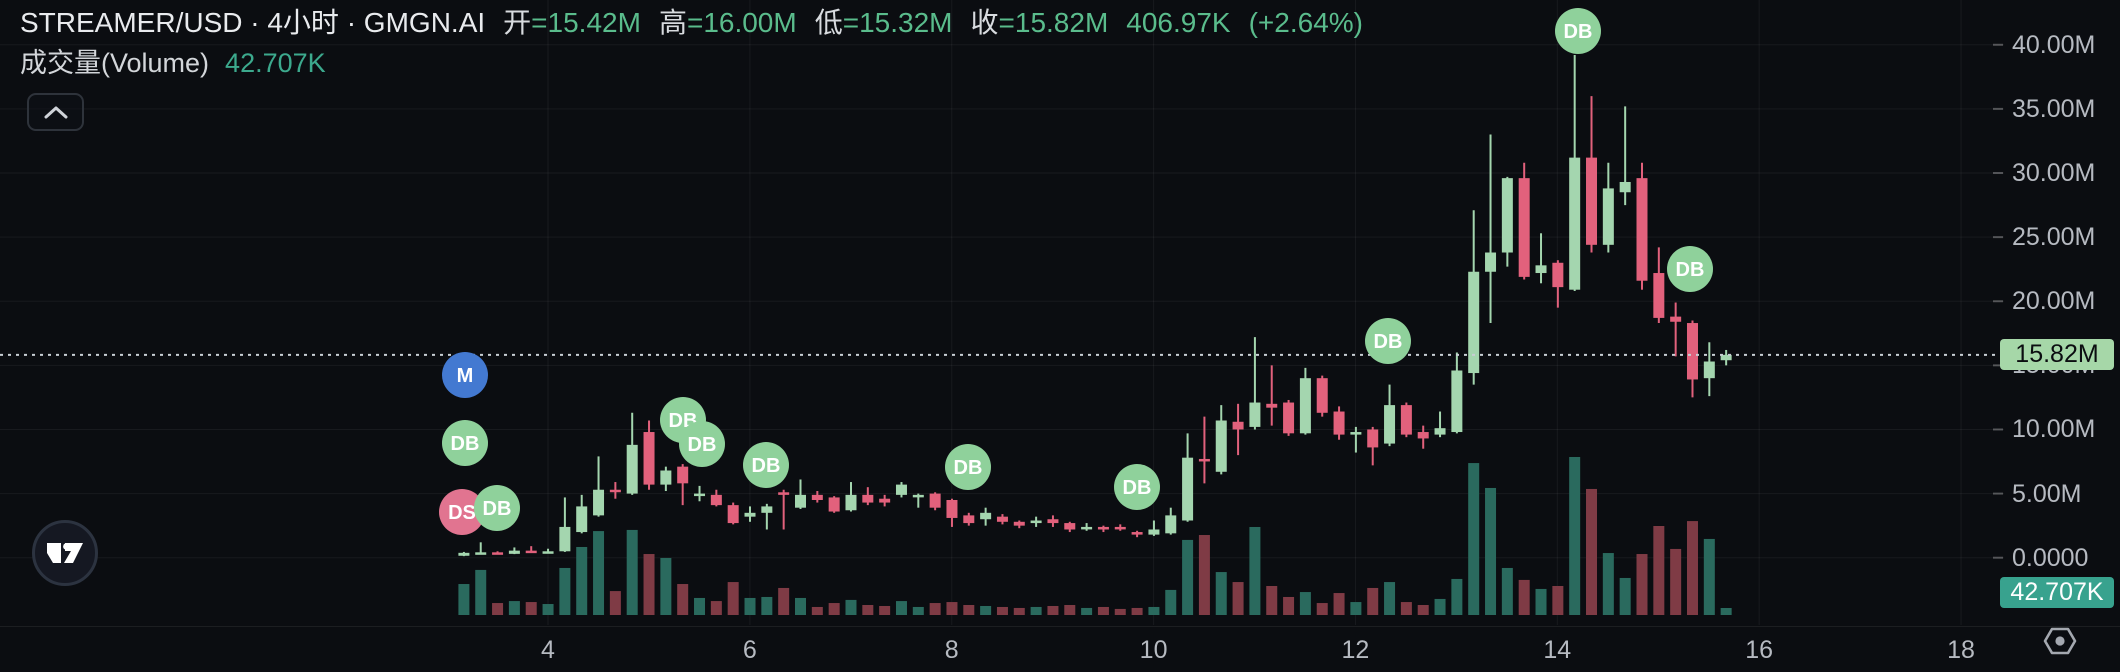  I want to click on low-label: 低, so click(828, 22).